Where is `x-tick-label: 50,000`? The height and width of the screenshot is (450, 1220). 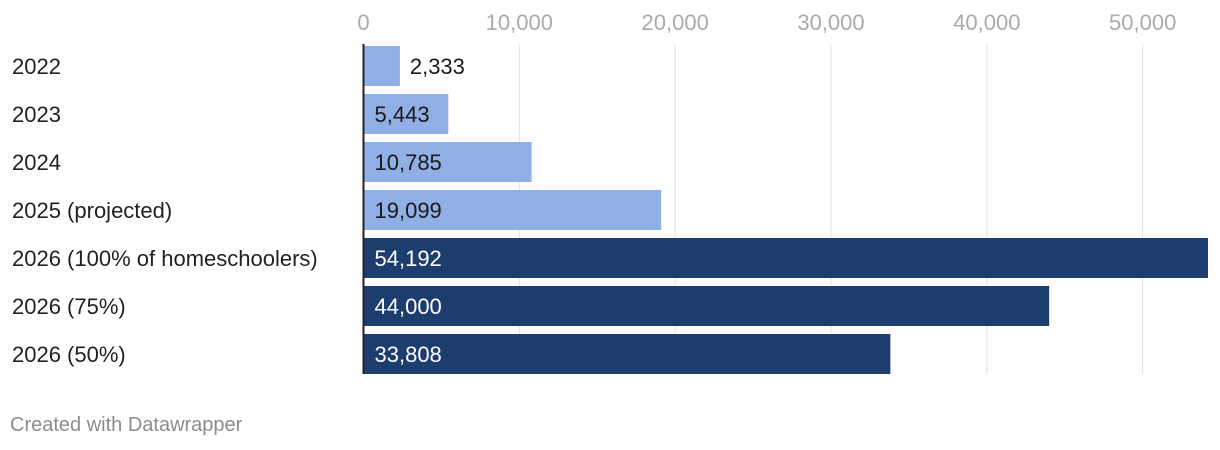
x-tick-label: 50,000 is located at coordinates (1142, 22).